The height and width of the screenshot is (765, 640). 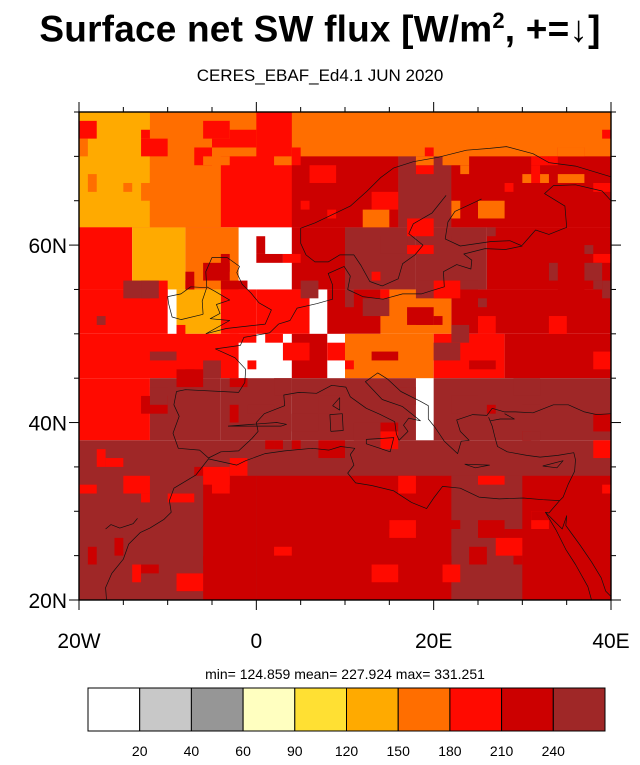 What do you see at coordinates (502, 751) in the screenshot?
I see `colorbar-label: 210` at bounding box center [502, 751].